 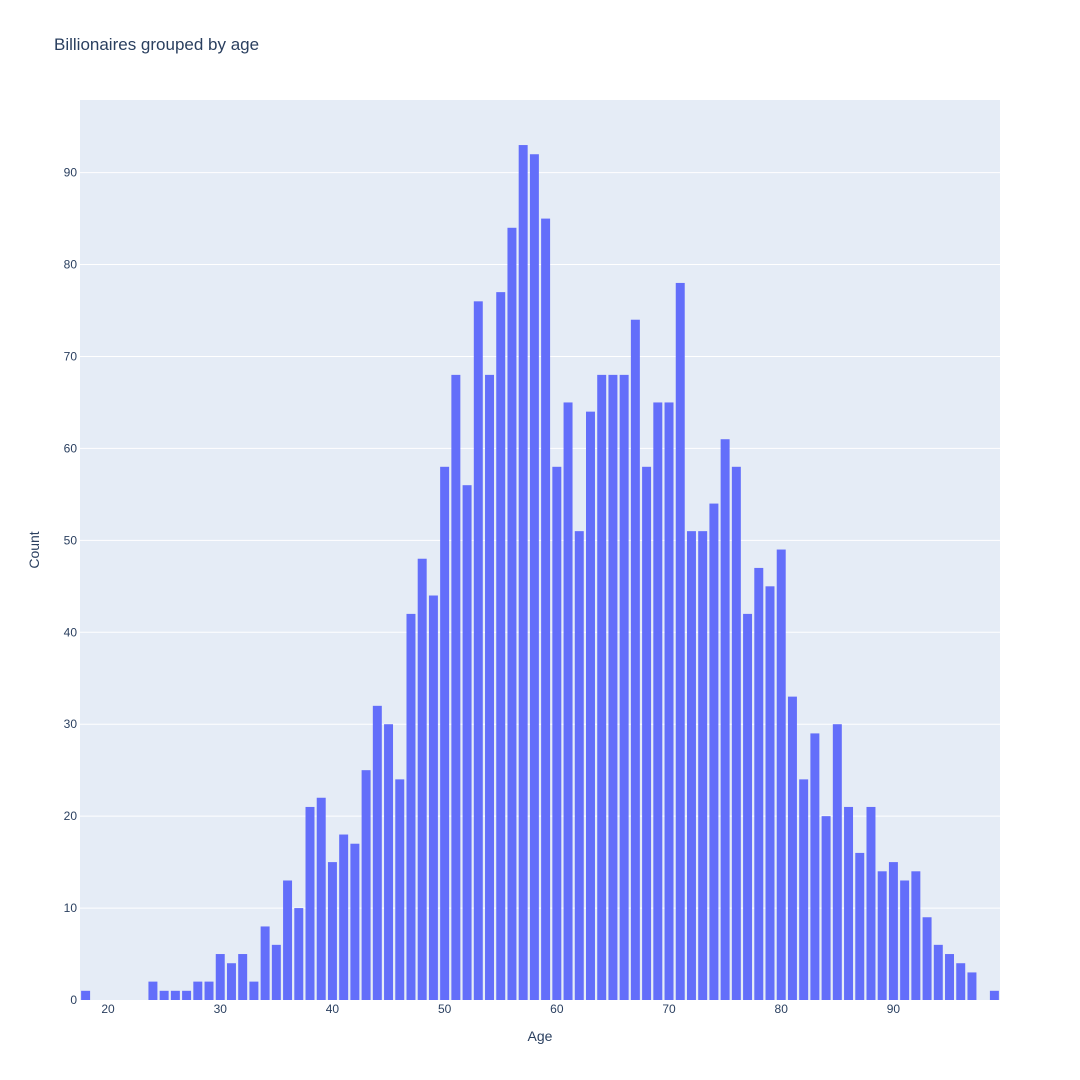 I want to click on y-axis-ticks: 0 10 20 30 40 50 60 70 80 90, so click(x=71, y=586).